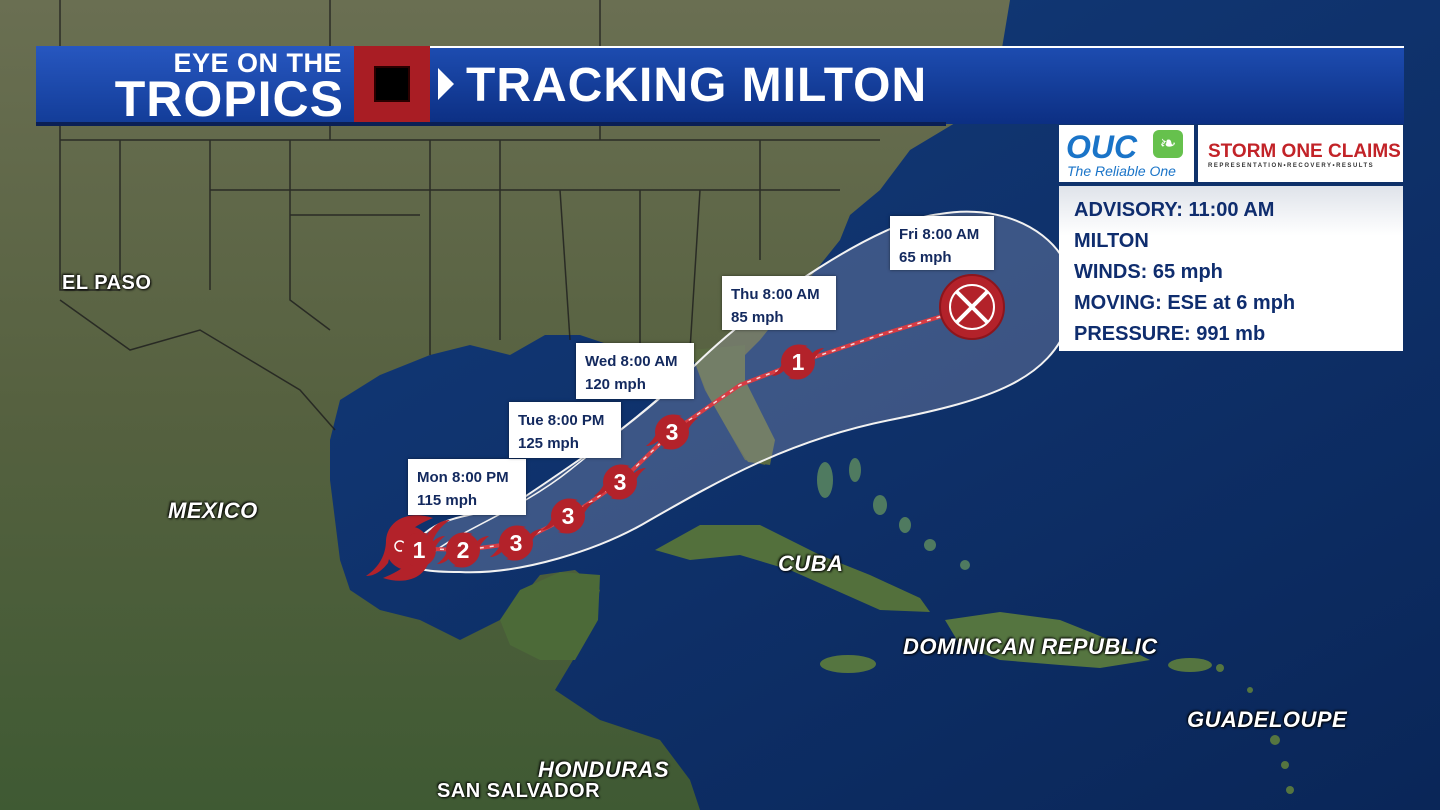  I want to click on callout-speed: 120 mph, so click(615, 384).